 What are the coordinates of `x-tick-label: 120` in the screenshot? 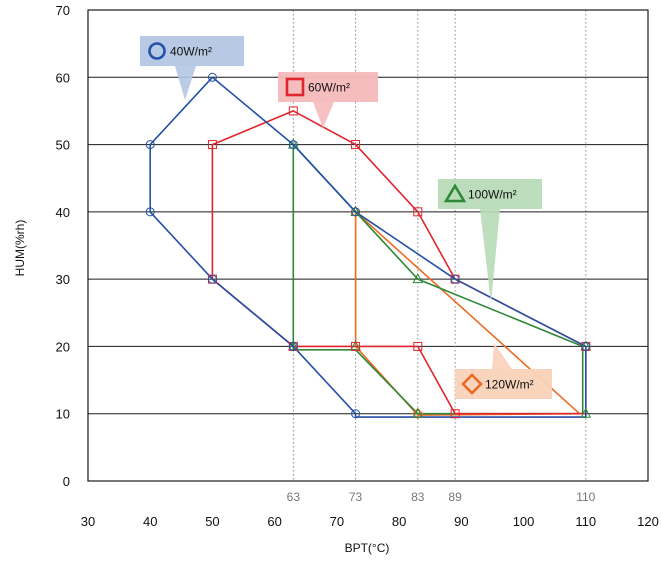 It's located at (648, 521).